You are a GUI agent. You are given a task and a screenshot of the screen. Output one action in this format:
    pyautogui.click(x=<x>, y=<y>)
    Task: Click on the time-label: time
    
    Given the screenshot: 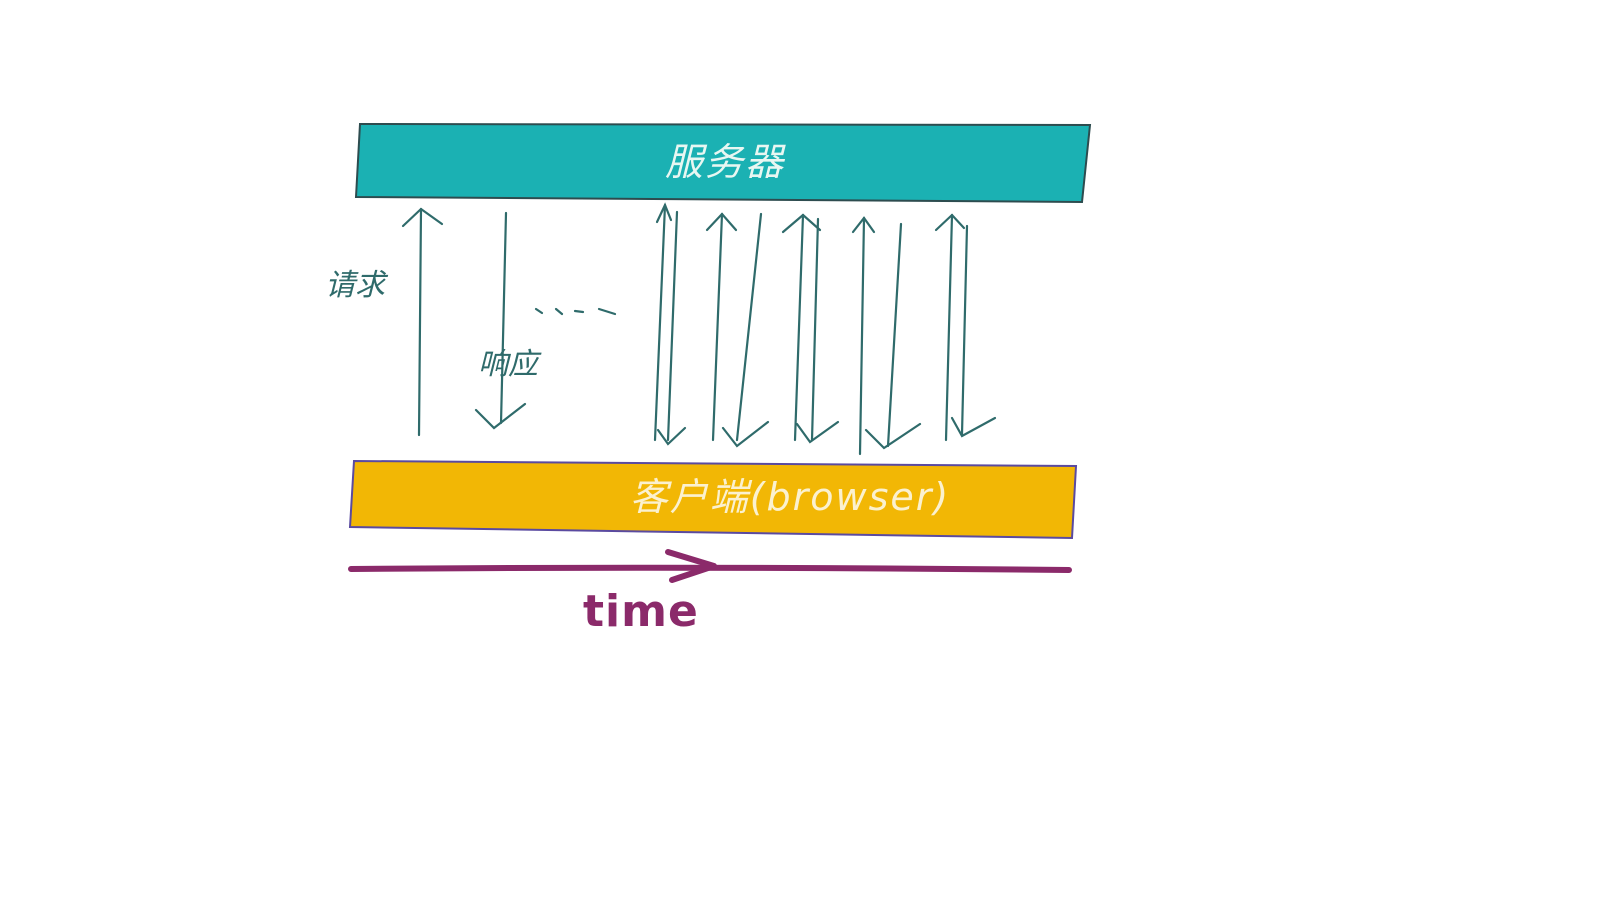 What is the action you would take?
    pyautogui.click(x=641, y=611)
    